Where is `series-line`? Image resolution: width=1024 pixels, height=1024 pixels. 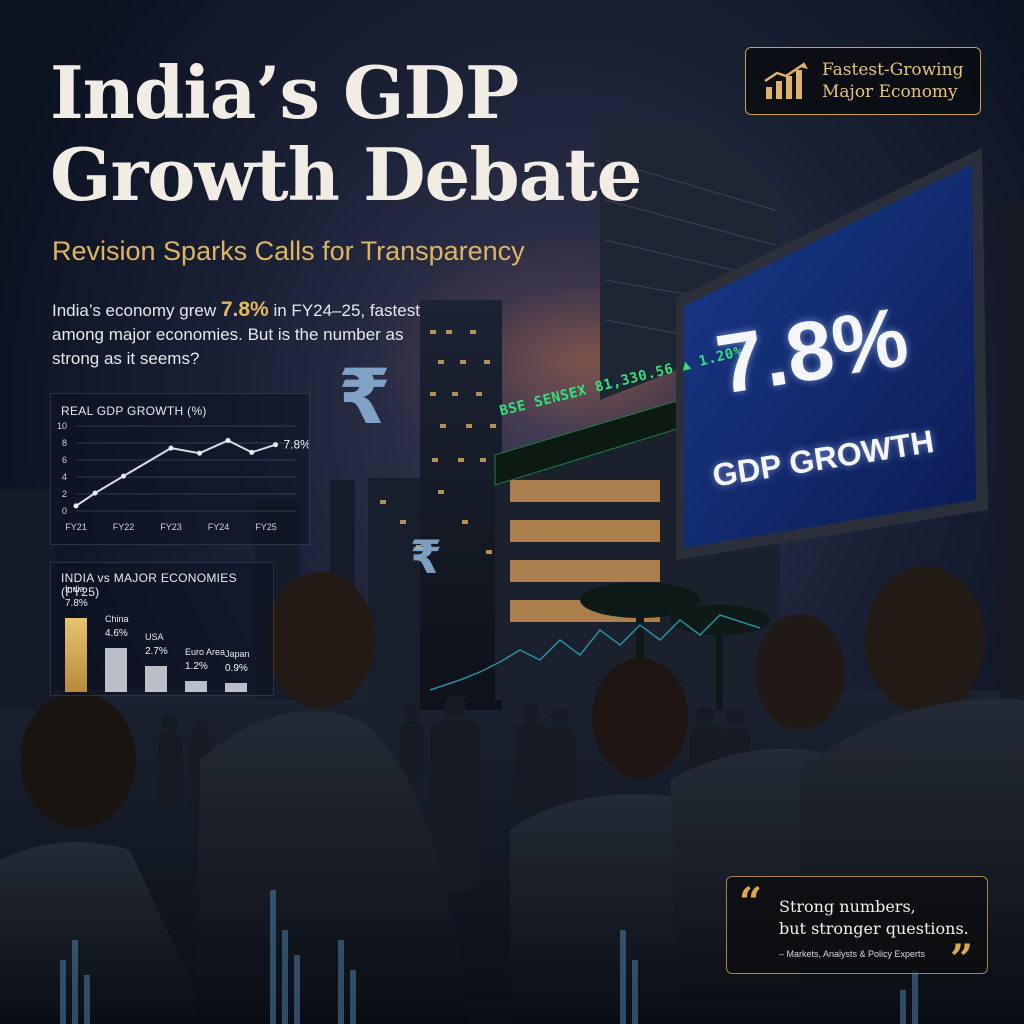 series-line is located at coordinates (175, 473).